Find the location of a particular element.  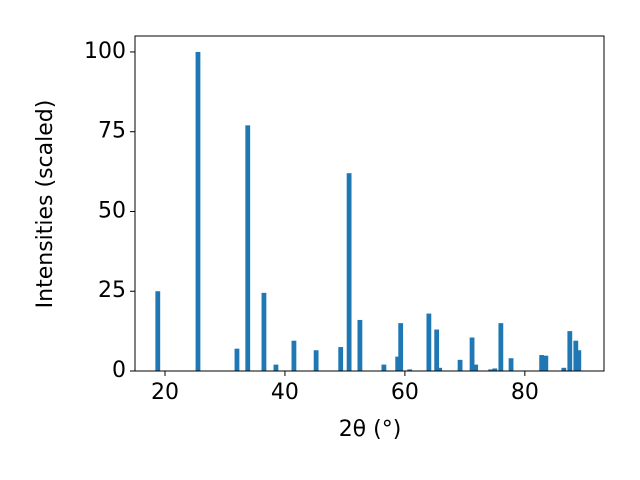

x-axis-label: 2θ (°) is located at coordinates (370, 429).